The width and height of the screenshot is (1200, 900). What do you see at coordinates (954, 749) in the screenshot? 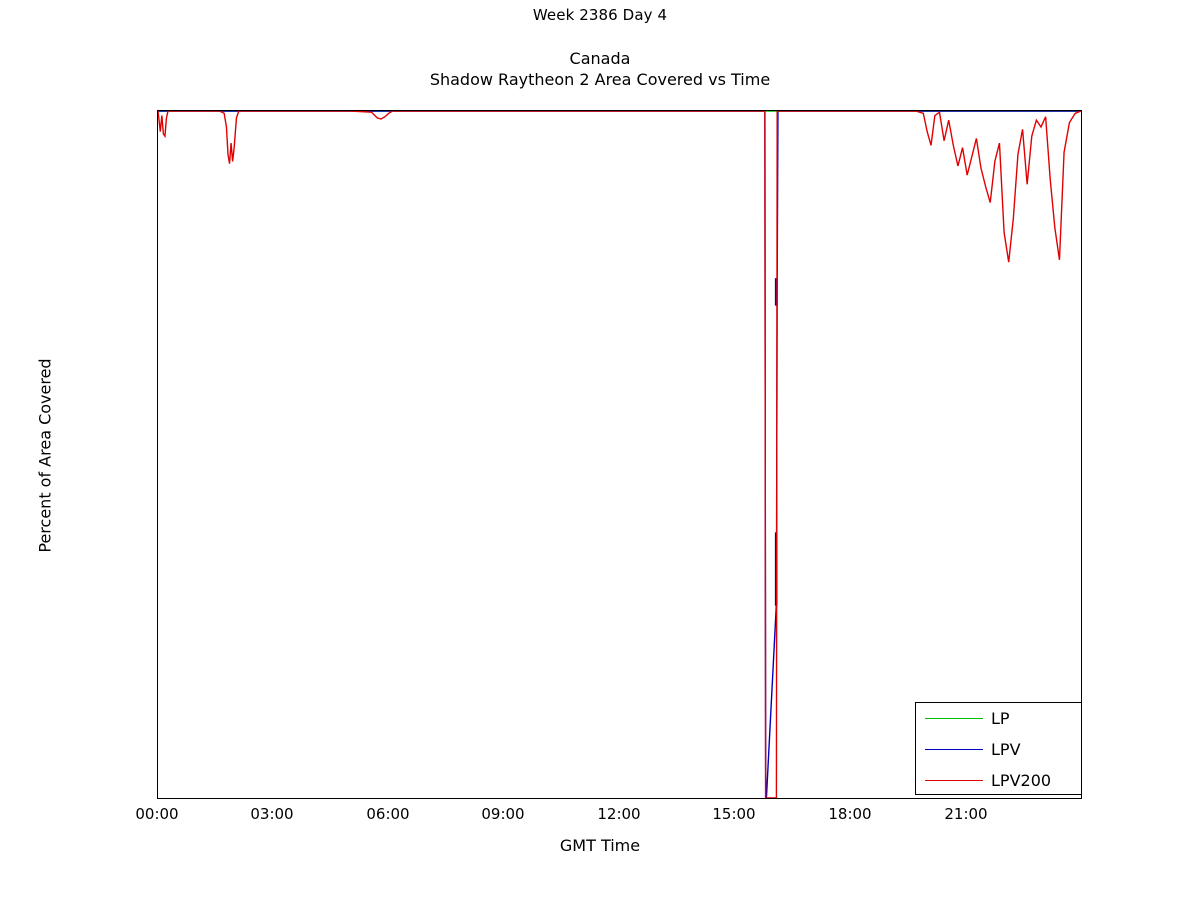
I see `legend-line-swatch-lpv` at bounding box center [954, 749].